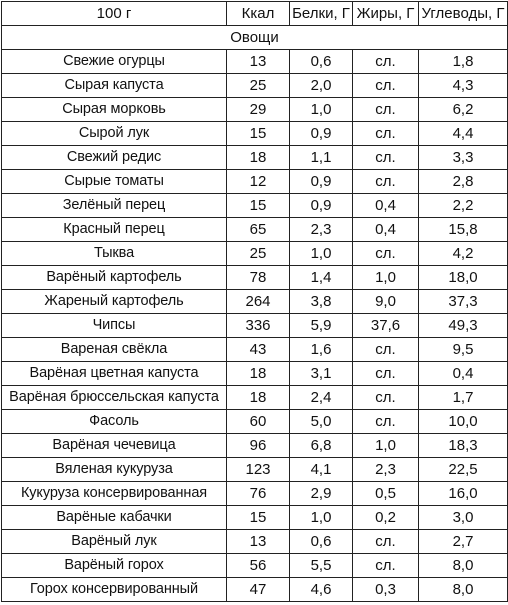 The height and width of the screenshot is (605, 508). What do you see at coordinates (463, 85) in the screenshot?
I see `carbs-cell: 4,3` at bounding box center [463, 85].